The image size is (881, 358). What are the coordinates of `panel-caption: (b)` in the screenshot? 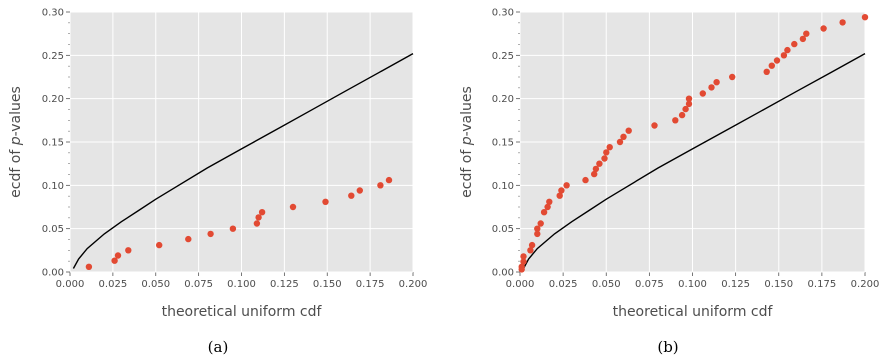 It's located at (667, 347).